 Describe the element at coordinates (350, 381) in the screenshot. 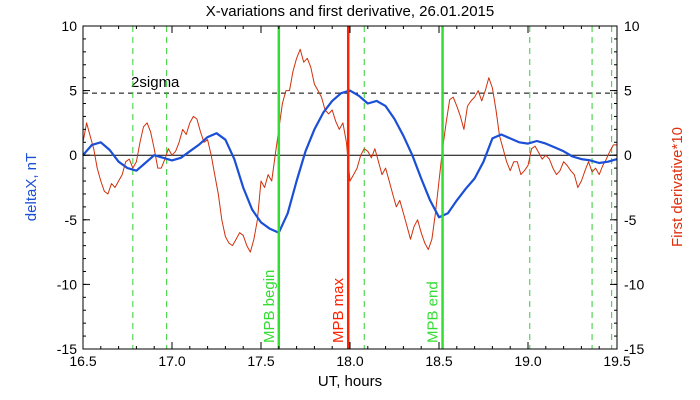

I see `x-axis-label: UT, hours` at that location.